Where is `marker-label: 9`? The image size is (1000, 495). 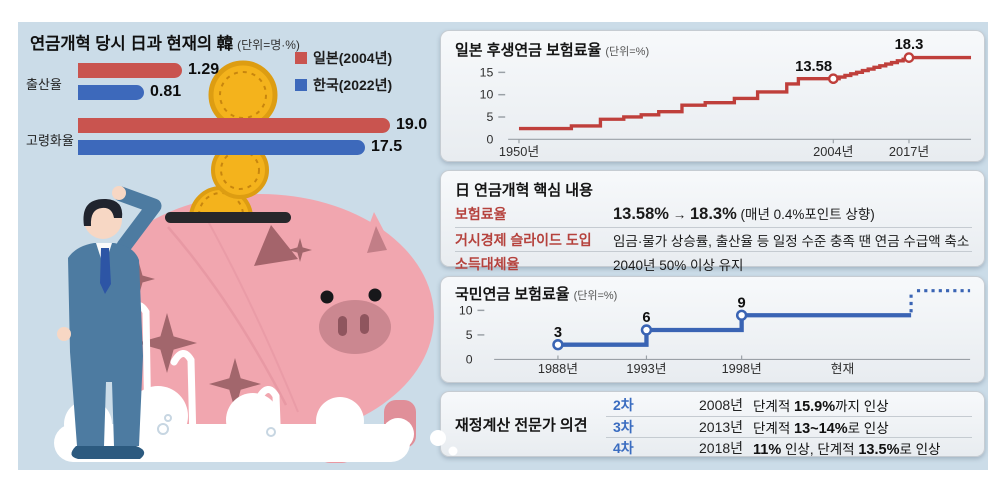 marker-label: 9 is located at coordinates (742, 303).